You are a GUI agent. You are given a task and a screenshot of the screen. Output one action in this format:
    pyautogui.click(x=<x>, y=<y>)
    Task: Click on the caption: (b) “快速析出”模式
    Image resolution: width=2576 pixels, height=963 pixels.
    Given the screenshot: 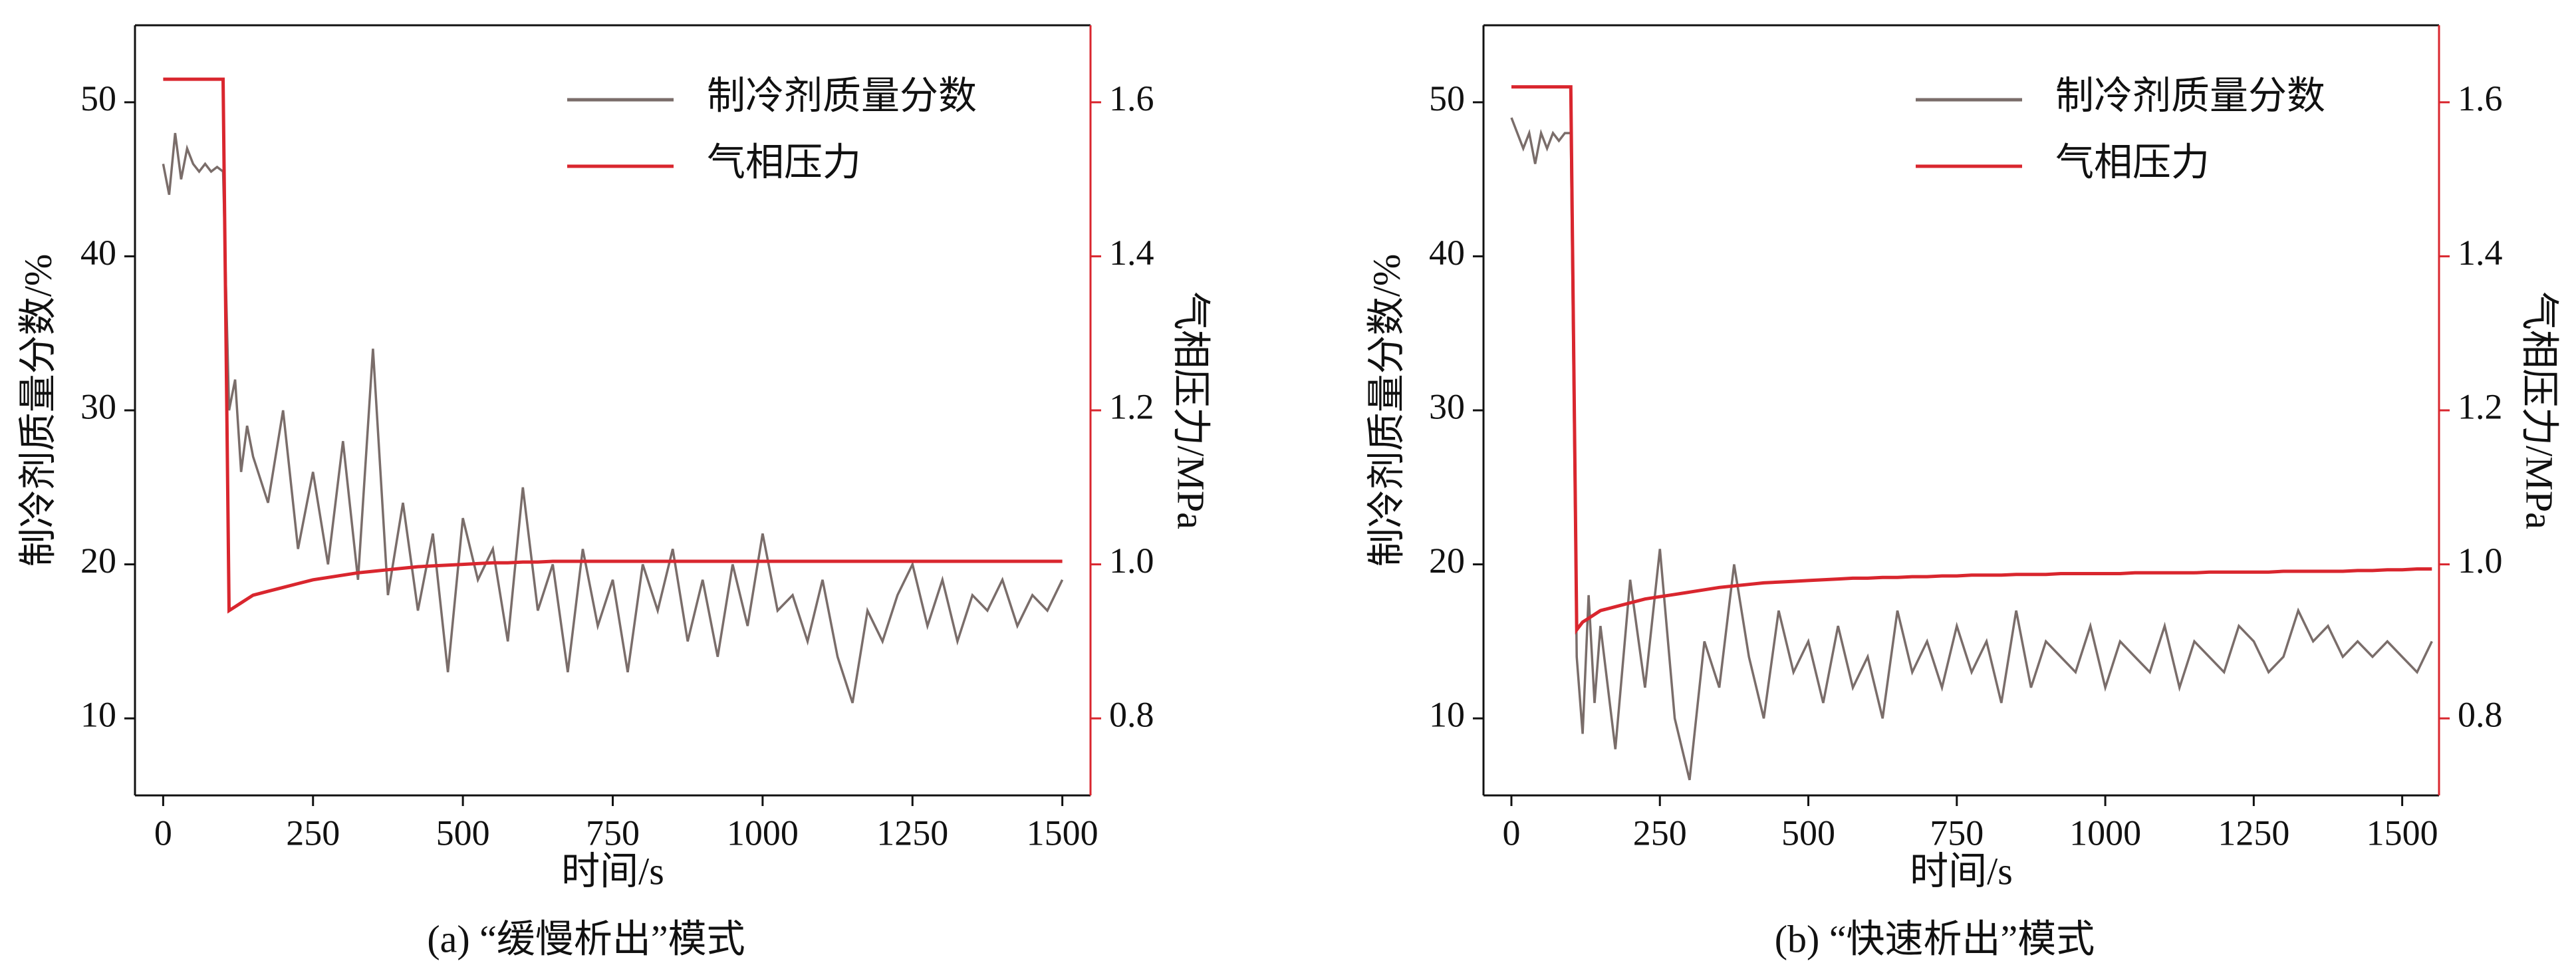 What is the action you would take?
    pyautogui.click(x=1935, y=938)
    